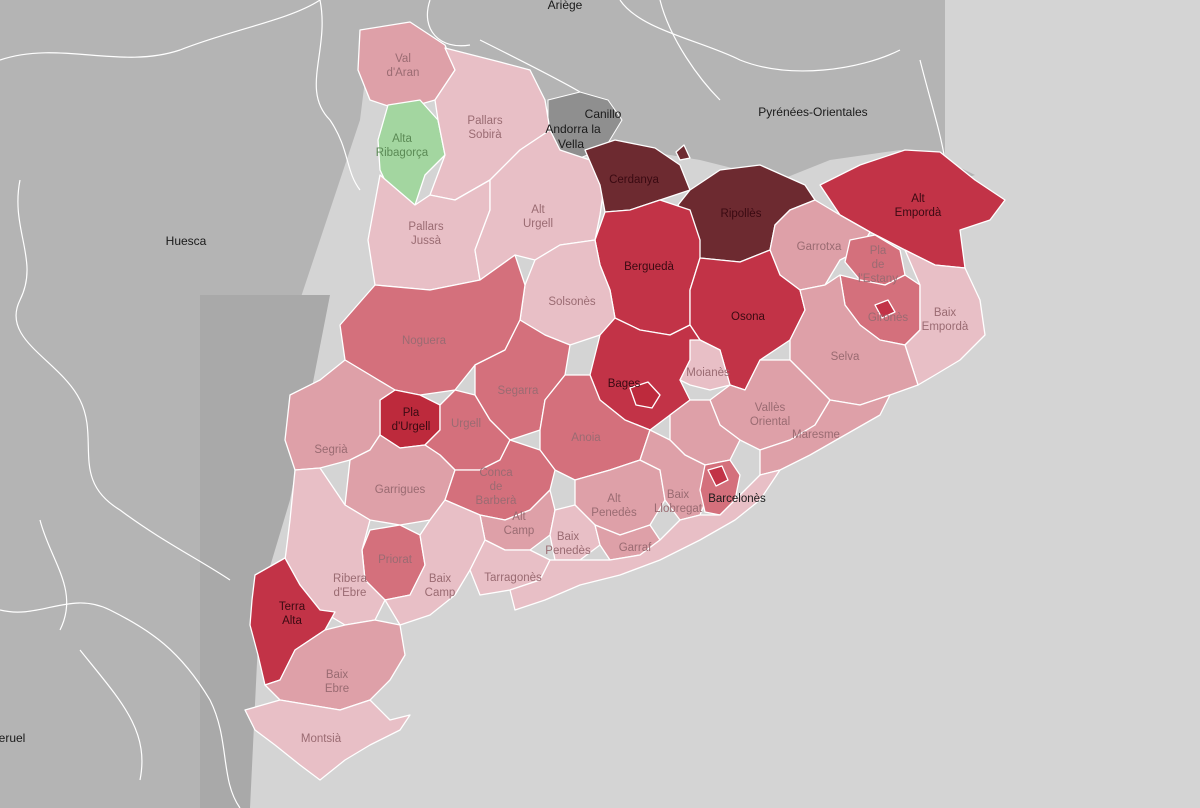  What do you see at coordinates (496, 487) in the screenshot?
I see `label-conca-de-barbera-2: de` at bounding box center [496, 487].